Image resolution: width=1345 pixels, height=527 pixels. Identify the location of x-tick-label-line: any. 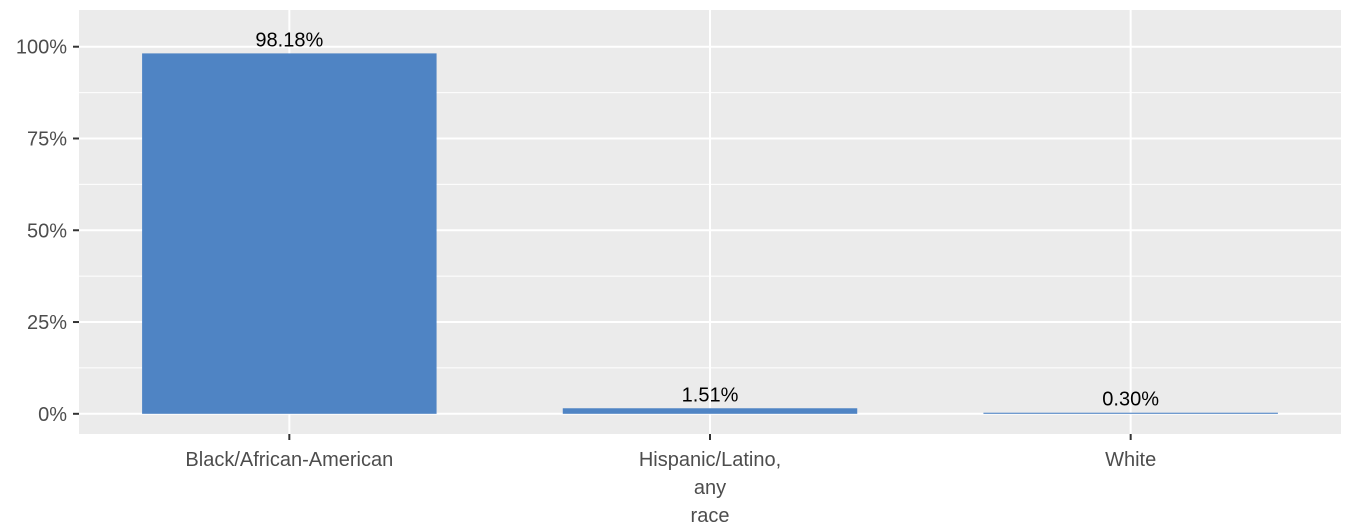
(710, 488).